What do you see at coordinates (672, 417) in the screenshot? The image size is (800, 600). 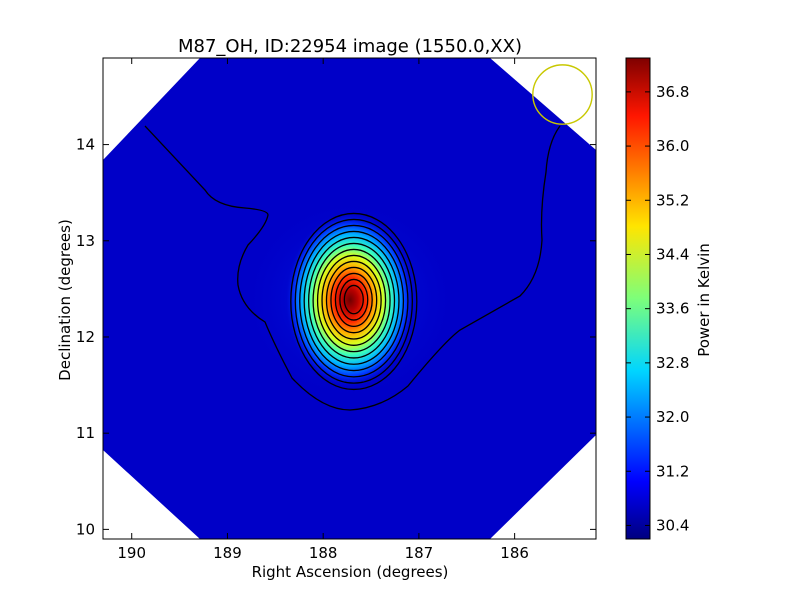 I see `colorbar-tick-label: 32.0` at bounding box center [672, 417].